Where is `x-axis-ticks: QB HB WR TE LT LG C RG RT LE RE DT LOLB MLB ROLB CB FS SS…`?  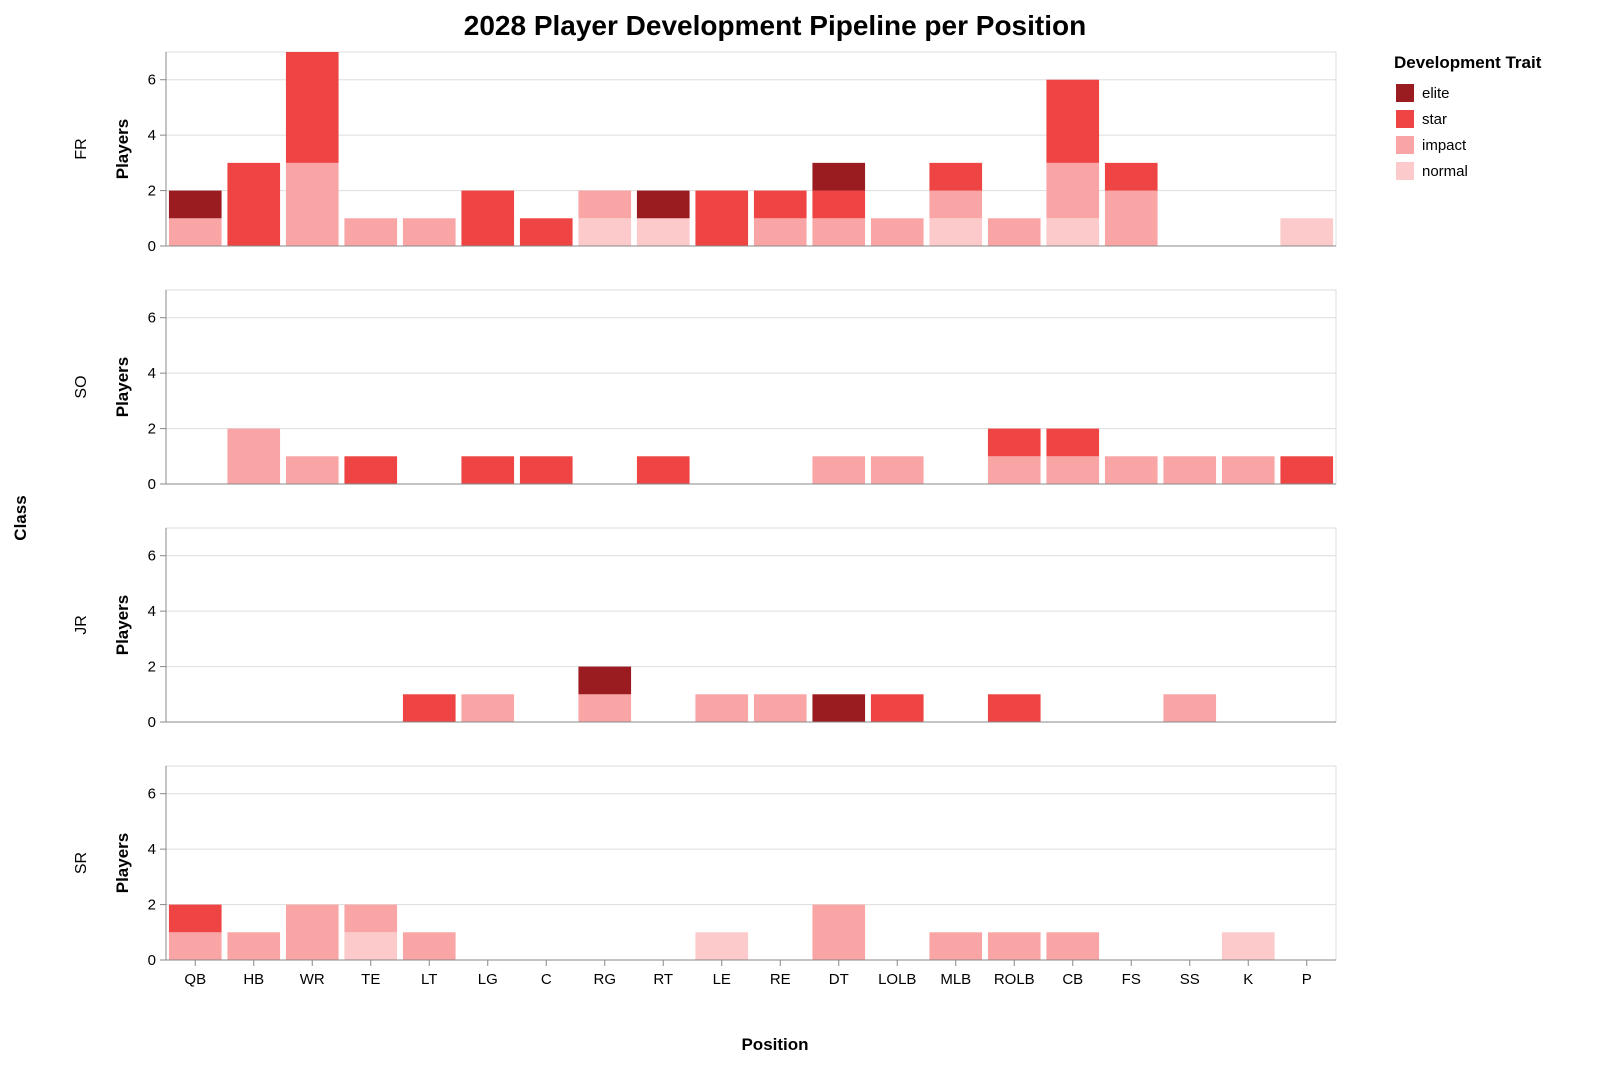
x-axis-ticks: QB HB WR TE LT LG C RG RT LE RE DT LOLB MLB ROLB CB FS SS… is located at coordinates (748, 974).